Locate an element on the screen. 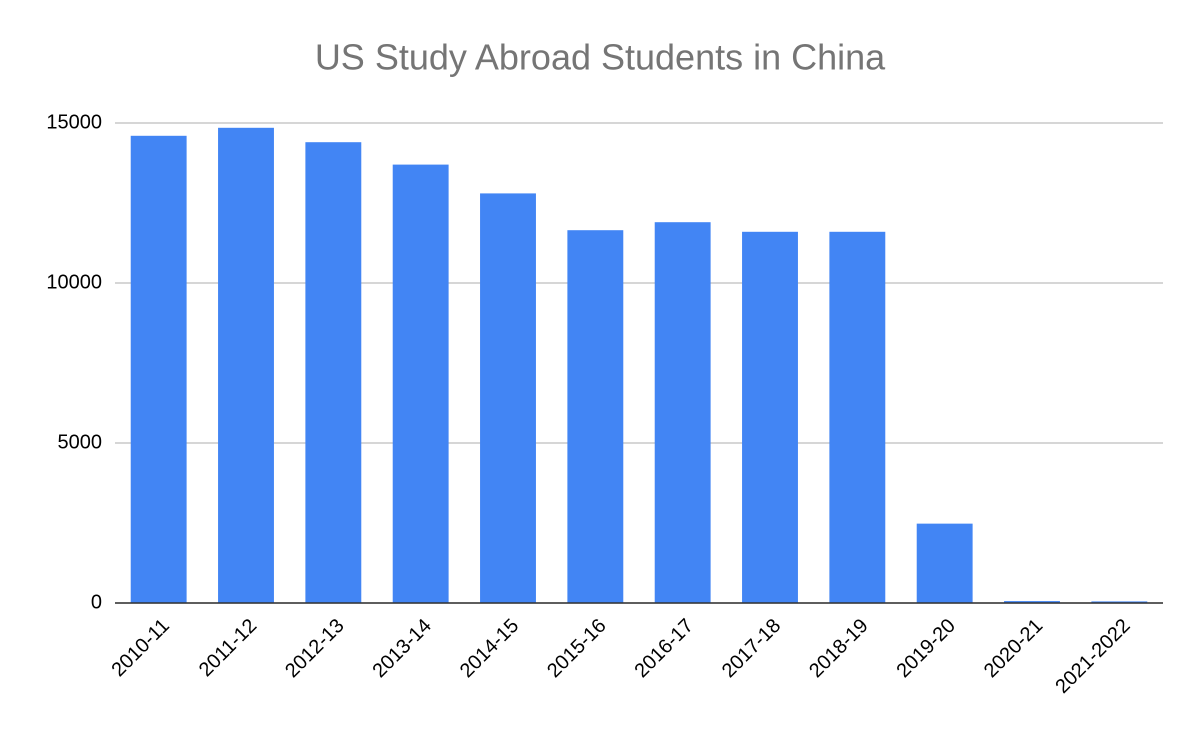 The width and height of the screenshot is (1200, 742). x-tick-label: 2018-19 is located at coordinates (838, 648).